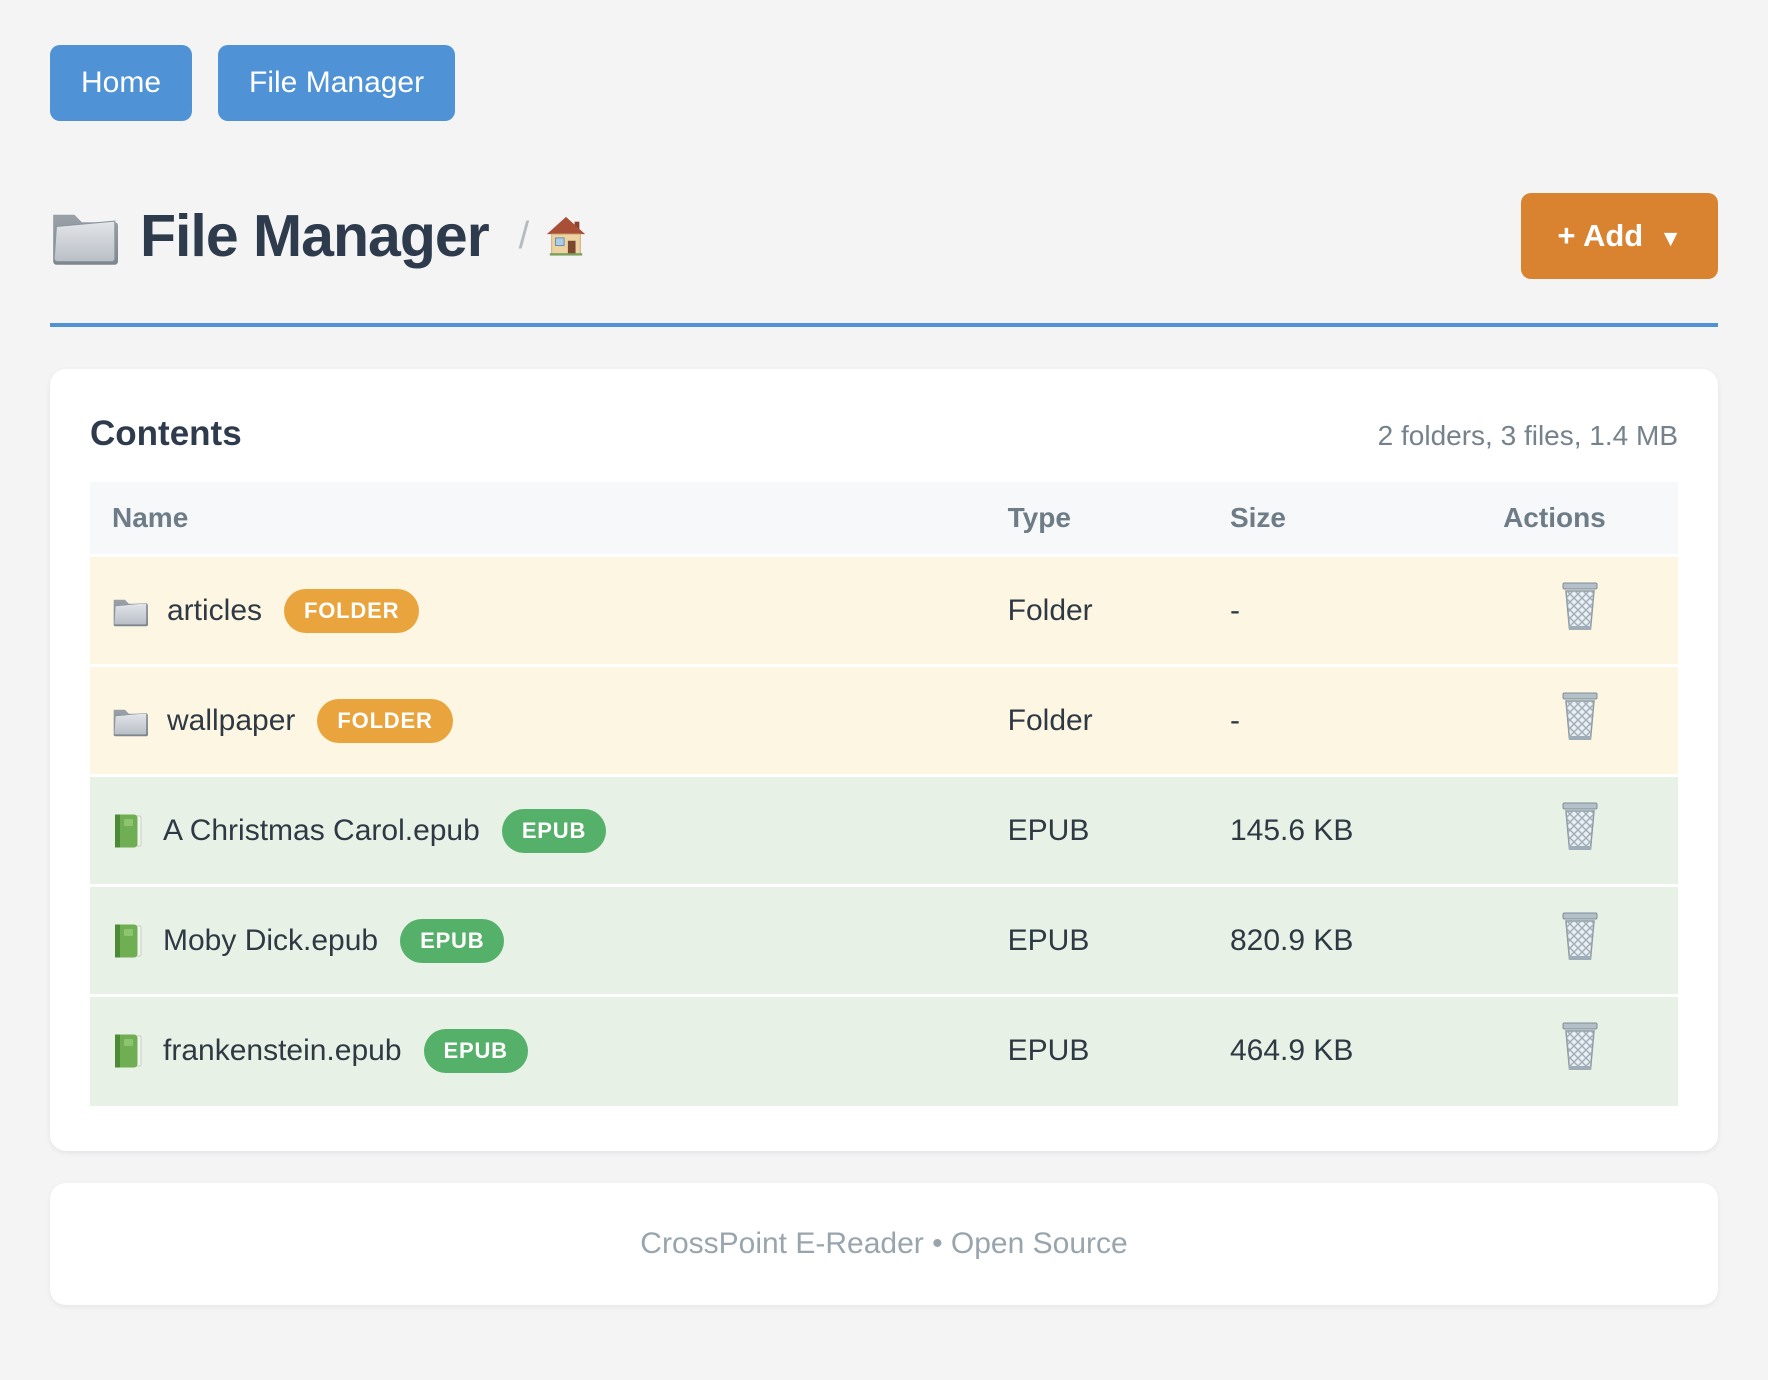  I want to click on chevron-down-icon: ▼, so click(1670, 237).